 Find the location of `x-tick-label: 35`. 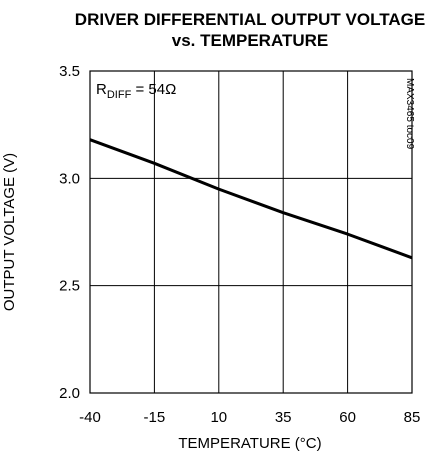

x-tick-label: 35 is located at coordinates (283, 417).